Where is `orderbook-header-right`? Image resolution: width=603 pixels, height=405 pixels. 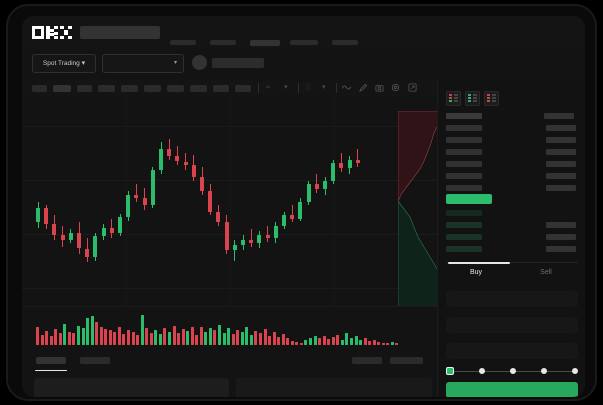 orderbook-header-right is located at coordinates (559, 116).